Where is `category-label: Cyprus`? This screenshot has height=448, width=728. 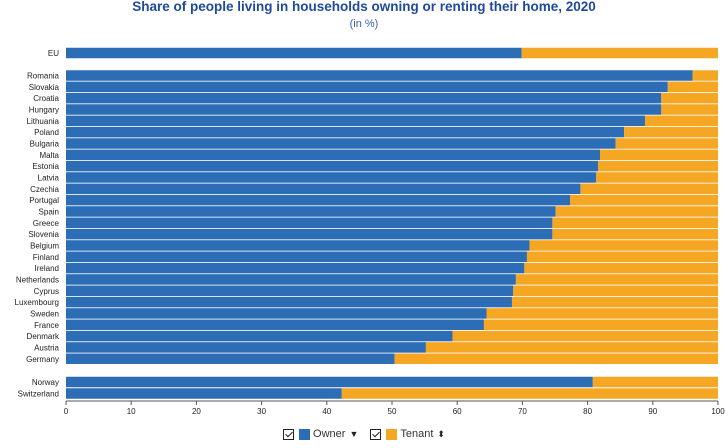
category-label: Cyprus is located at coordinates (46, 291).